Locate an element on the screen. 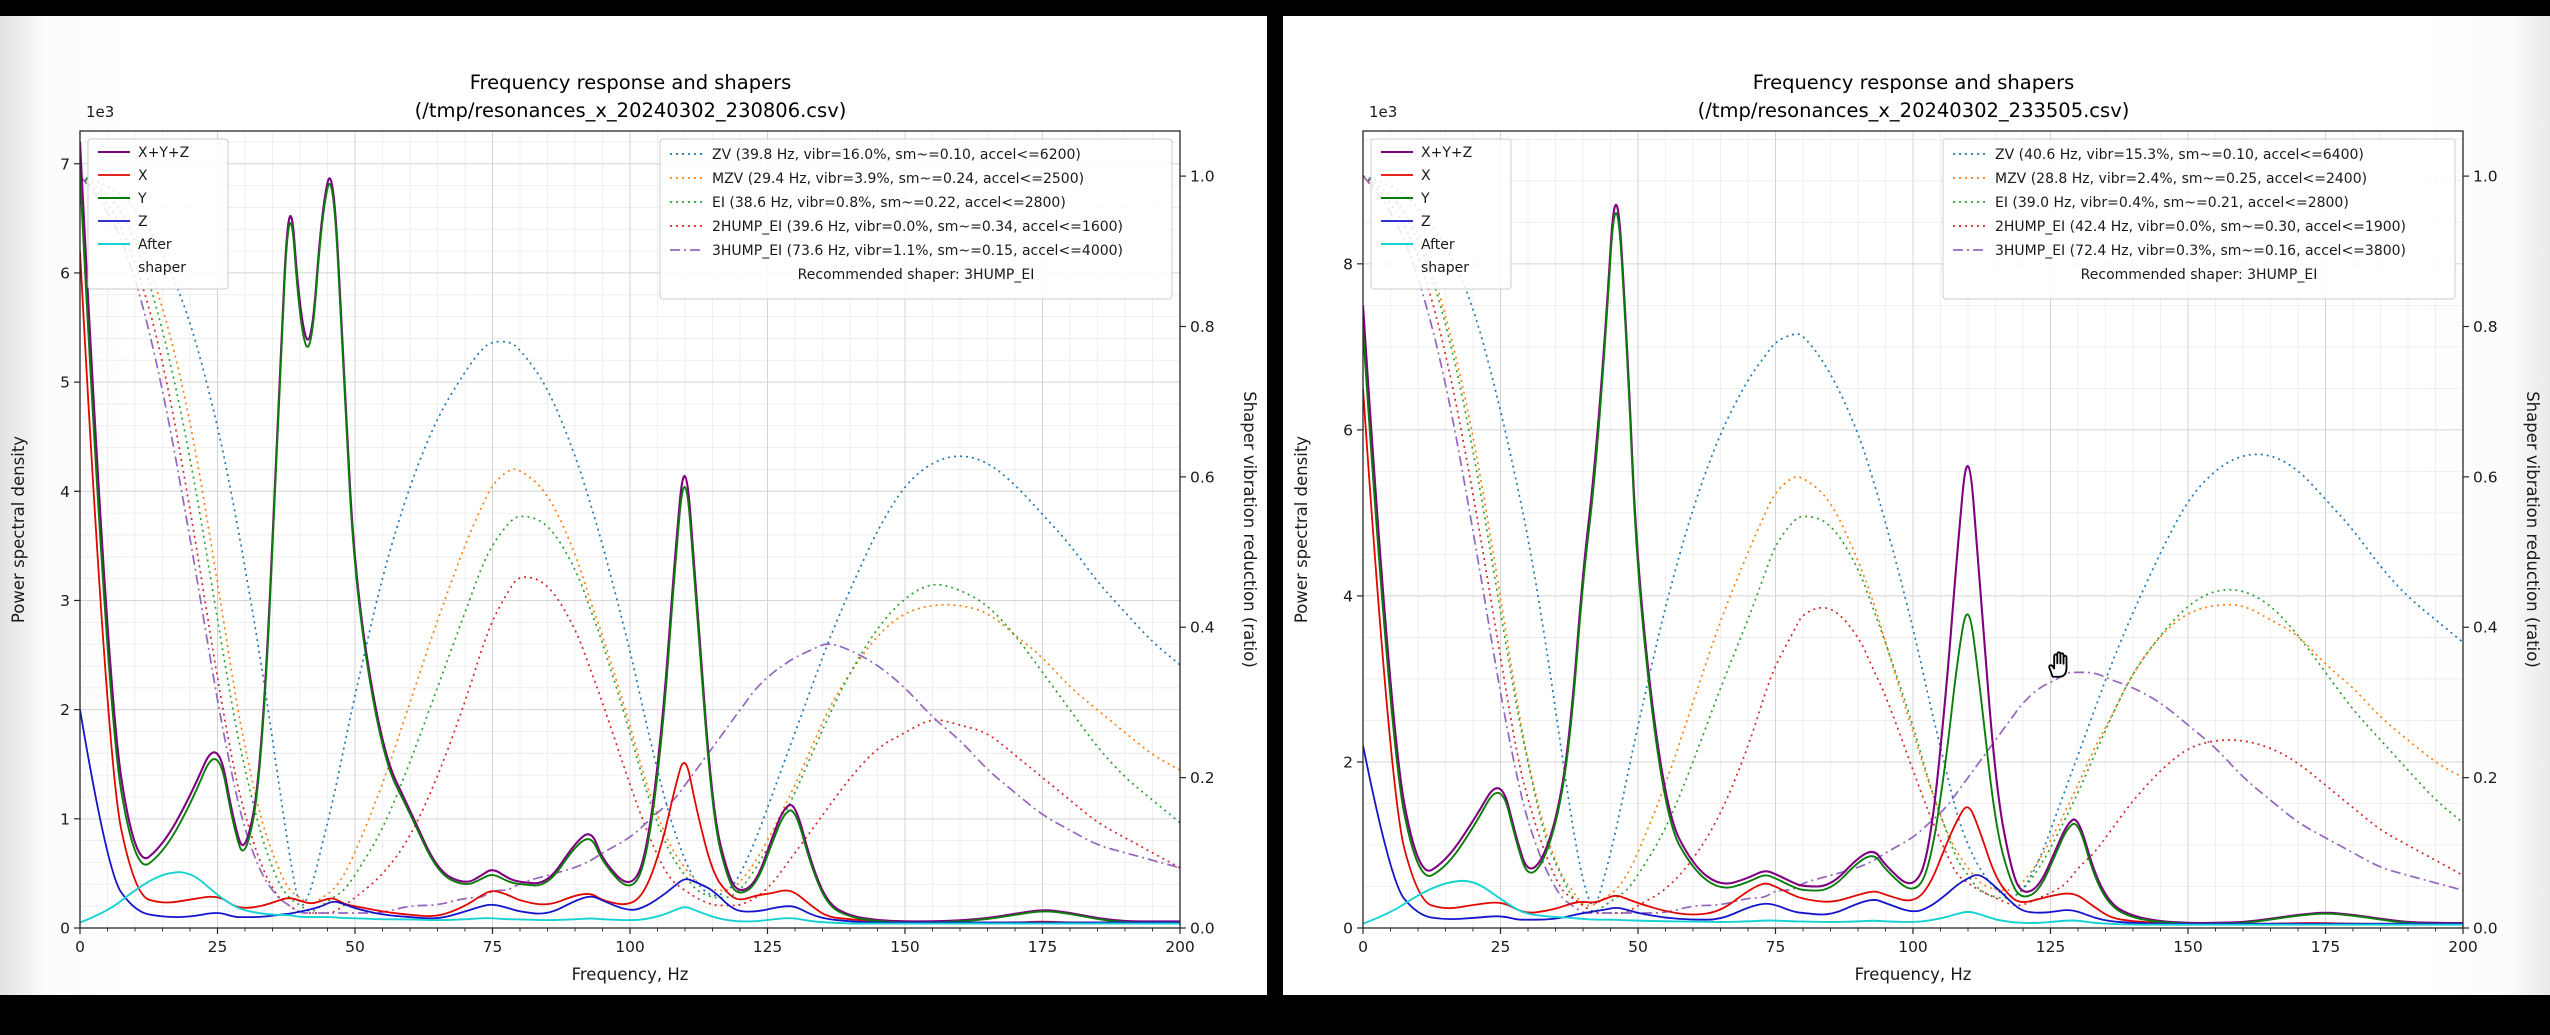  chart-subtitle: (/tmp/resonances_x_20240302_230806.csv) is located at coordinates (630, 110).